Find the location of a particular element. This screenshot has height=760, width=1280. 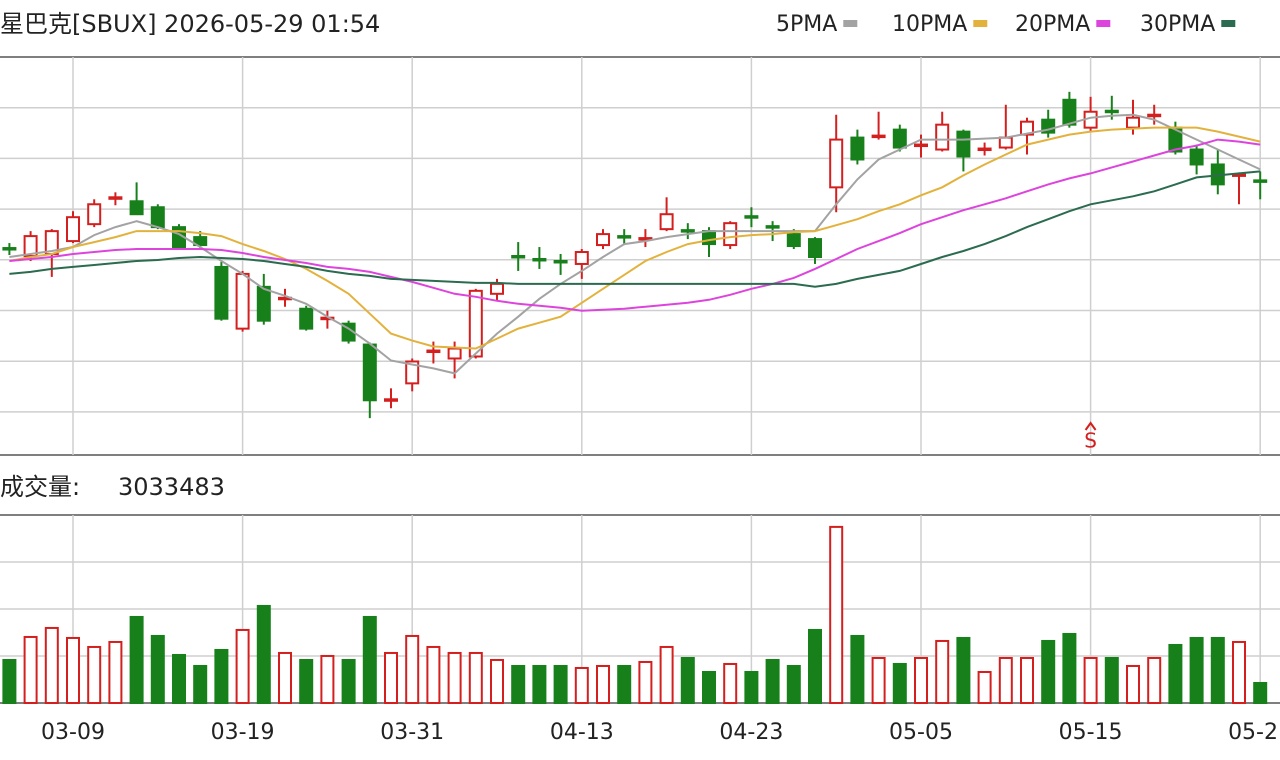

x-tick-label: 04-23 is located at coordinates (751, 732).